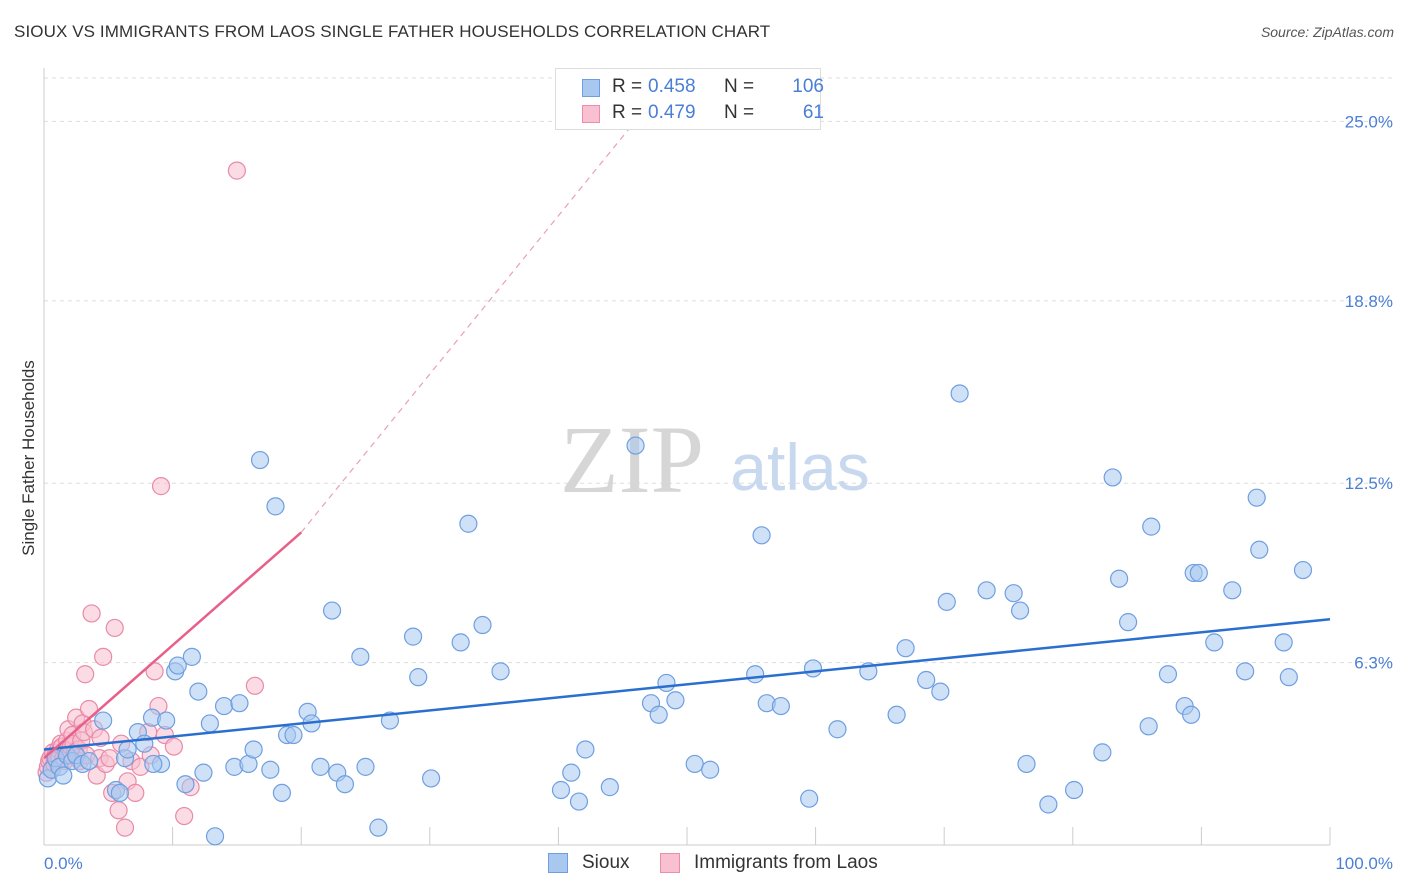 The height and width of the screenshot is (892, 1406). I want to click on n-value: 61, so click(813, 112).